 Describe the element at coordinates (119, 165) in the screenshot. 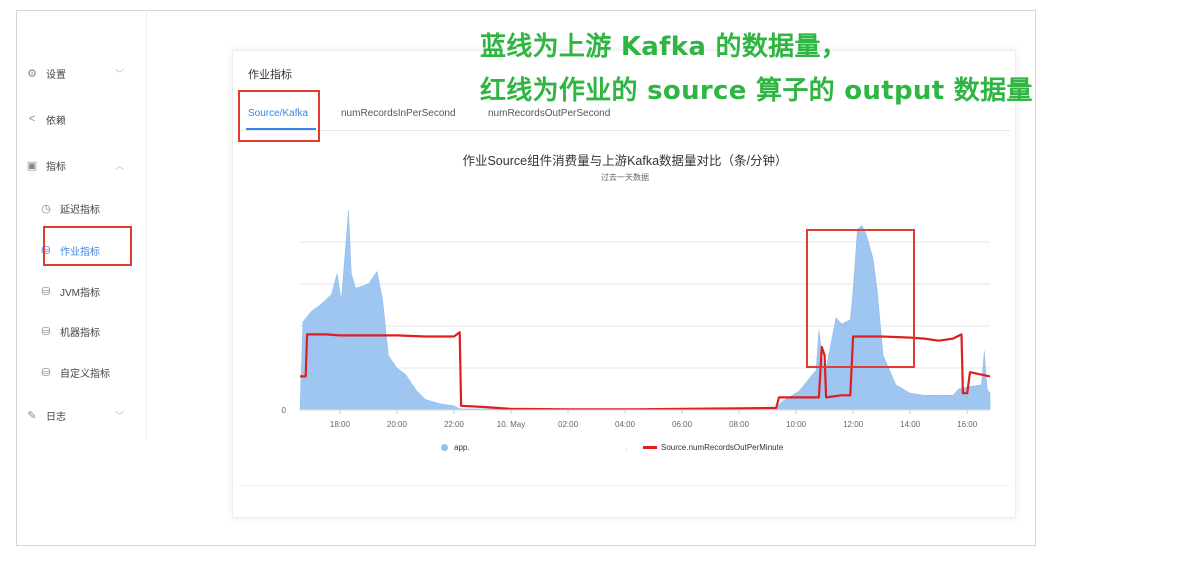

I see `chevron-icon: ︿` at that location.